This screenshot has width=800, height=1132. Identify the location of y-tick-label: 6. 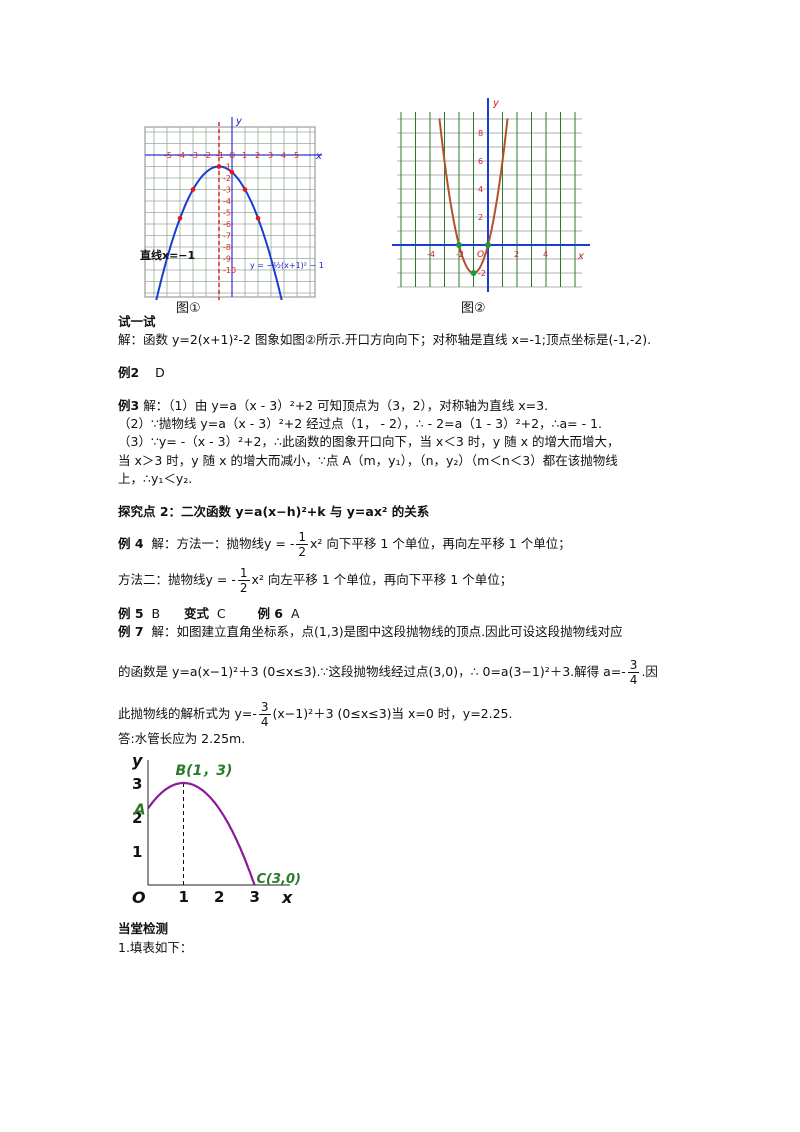
(480, 161).